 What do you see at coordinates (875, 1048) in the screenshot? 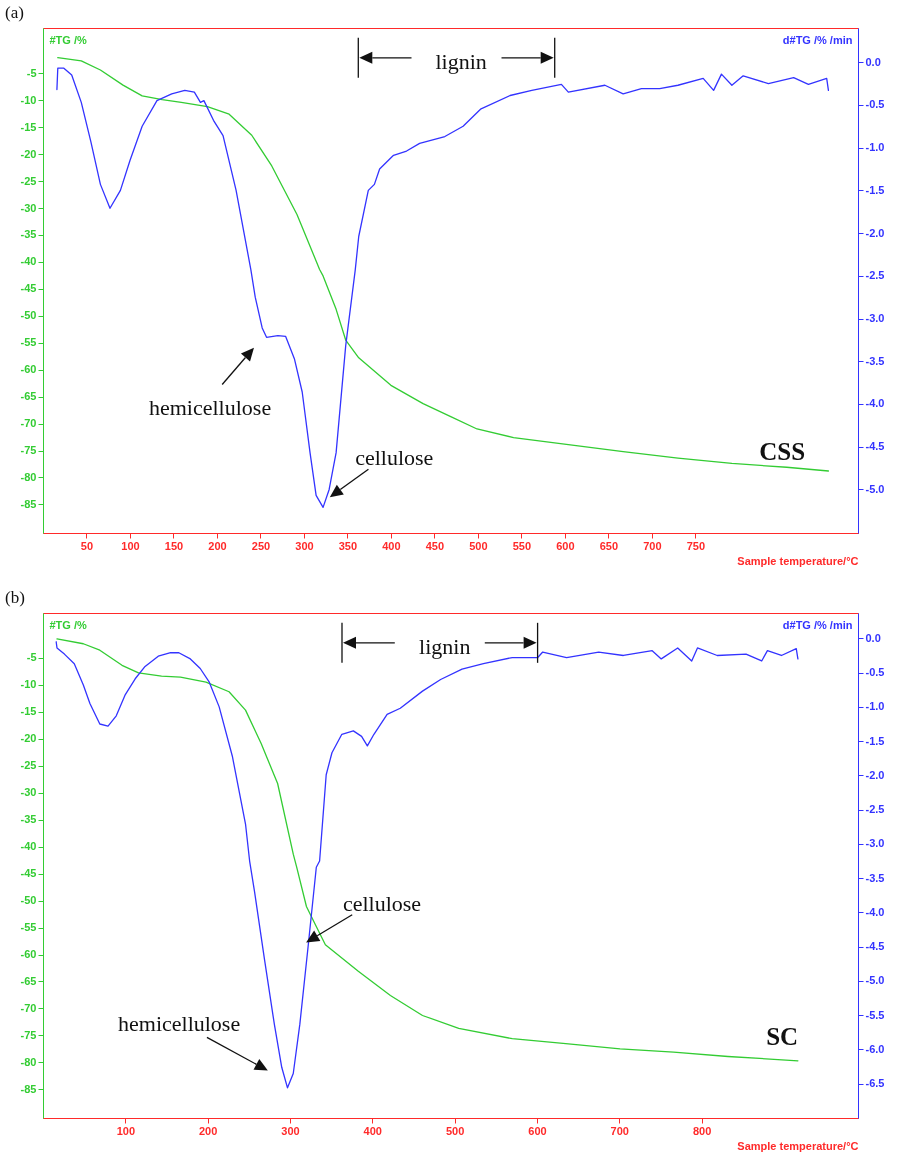
I see `y2-tick-label: -6.0` at bounding box center [875, 1048].